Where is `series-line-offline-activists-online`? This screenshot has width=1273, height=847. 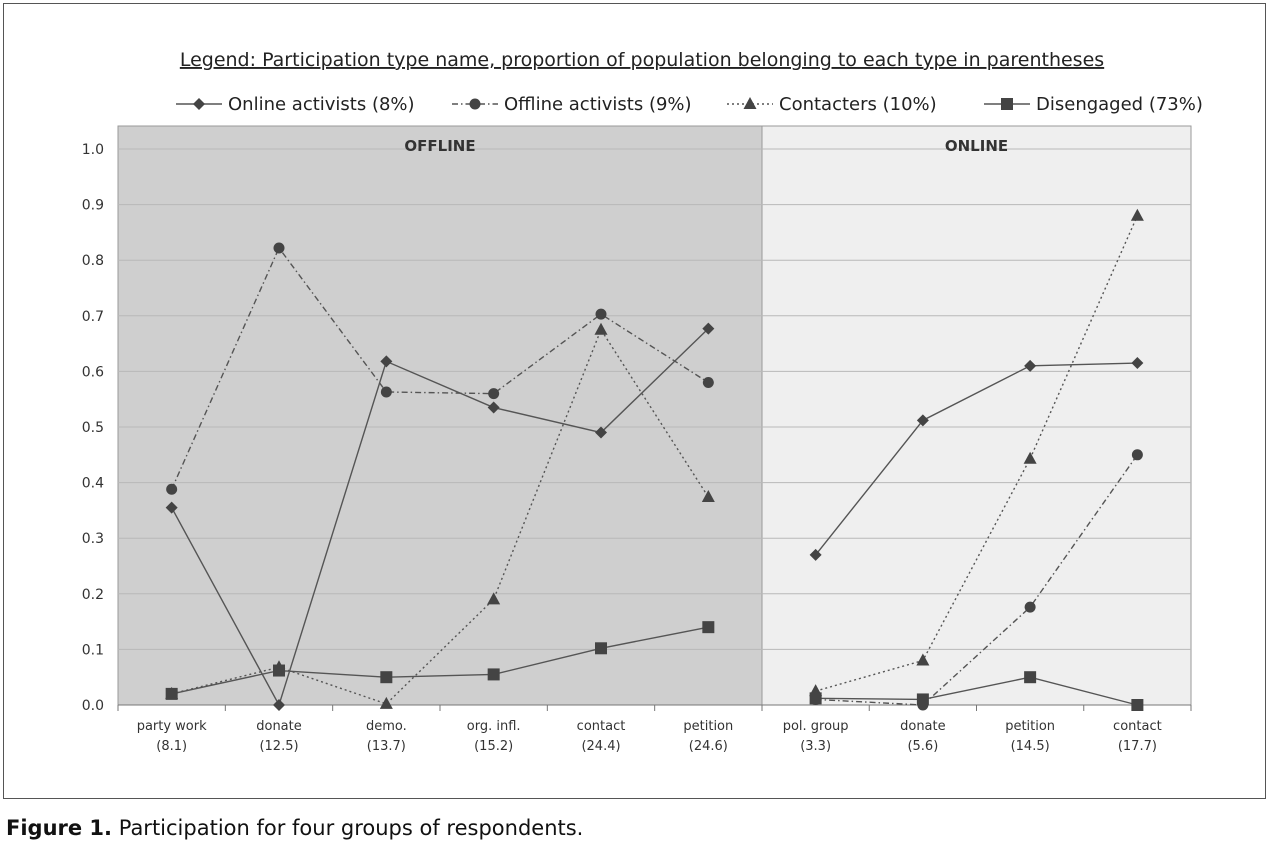 series-line-offline-activists-online is located at coordinates (976, 580).